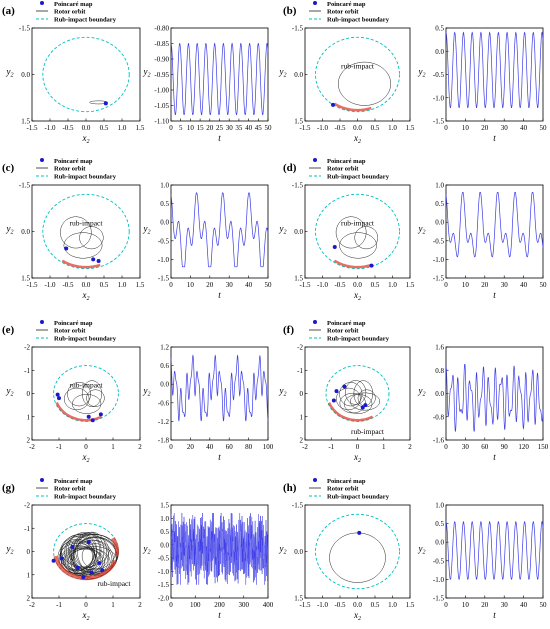 The width and height of the screenshot is (550, 629). What do you see at coordinates (73, 323) in the screenshot?
I see `panel-e-legend-poincare: Poincaré map` at bounding box center [73, 323].